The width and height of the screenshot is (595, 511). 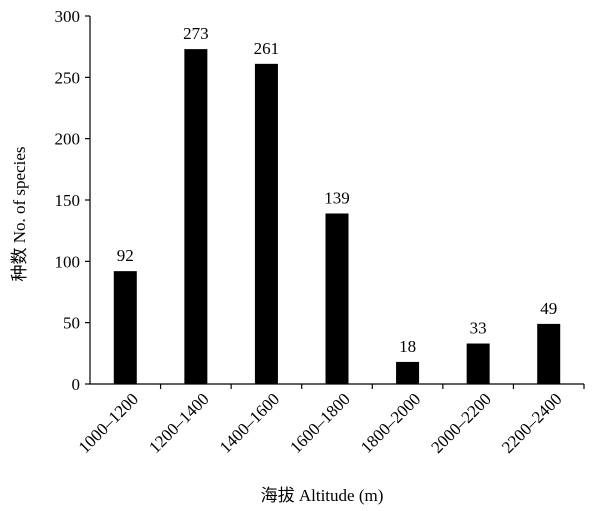 What do you see at coordinates (548, 308) in the screenshot?
I see `data-label: 49` at bounding box center [548, 308].